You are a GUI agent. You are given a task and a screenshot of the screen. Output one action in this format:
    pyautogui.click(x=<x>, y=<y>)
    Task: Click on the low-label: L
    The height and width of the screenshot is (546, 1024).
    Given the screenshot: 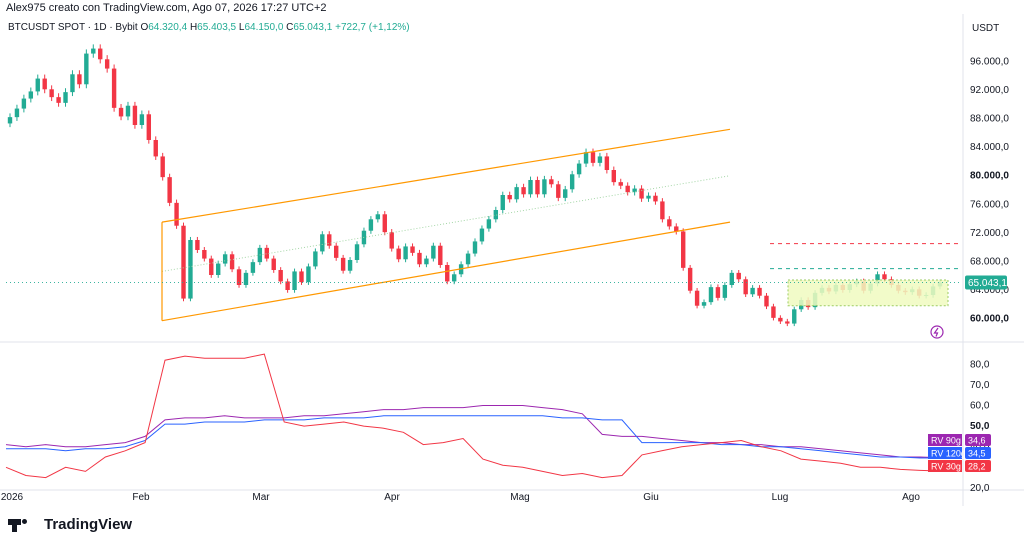 What is the action you would take?
    pyautogui.click(x=241, y=27)
    